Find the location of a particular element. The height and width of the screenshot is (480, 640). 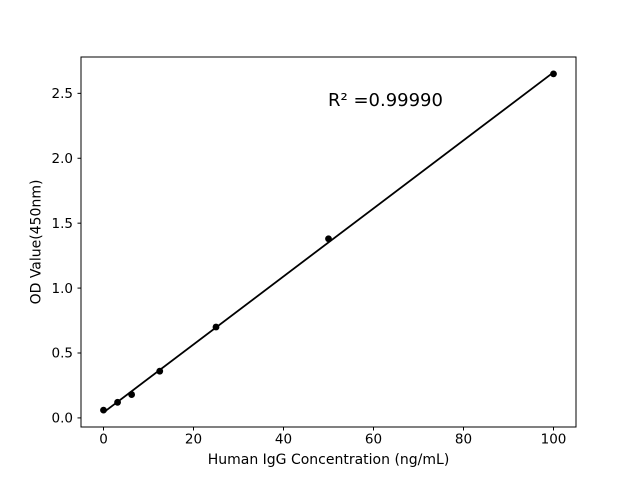

y-tick-label: 2.0 is located at coordinates (62, 159).